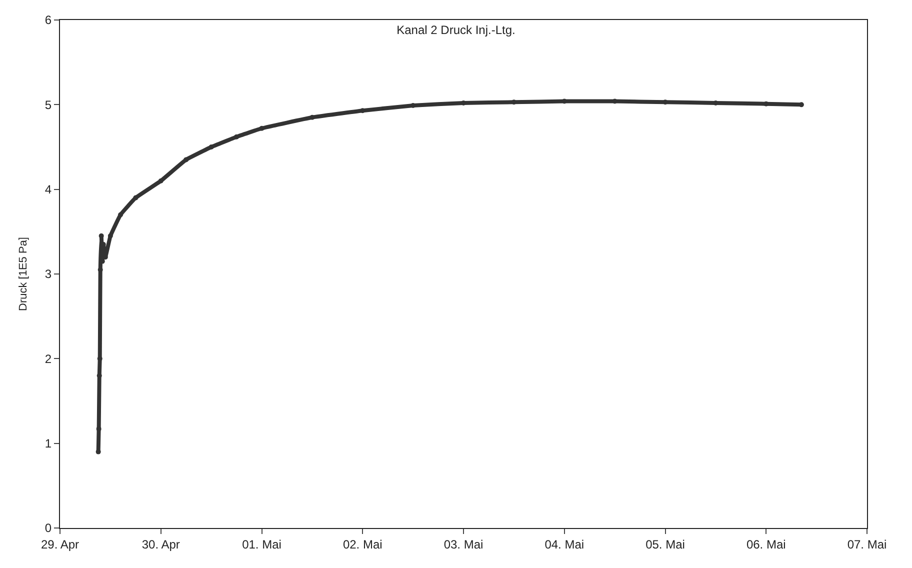 This screenshot has width=912, height=568. What do you see at coordinates (161, 544) in the screenshot?
I see `x-tick-label: 30. Apr` at bounding box center [161, 544].